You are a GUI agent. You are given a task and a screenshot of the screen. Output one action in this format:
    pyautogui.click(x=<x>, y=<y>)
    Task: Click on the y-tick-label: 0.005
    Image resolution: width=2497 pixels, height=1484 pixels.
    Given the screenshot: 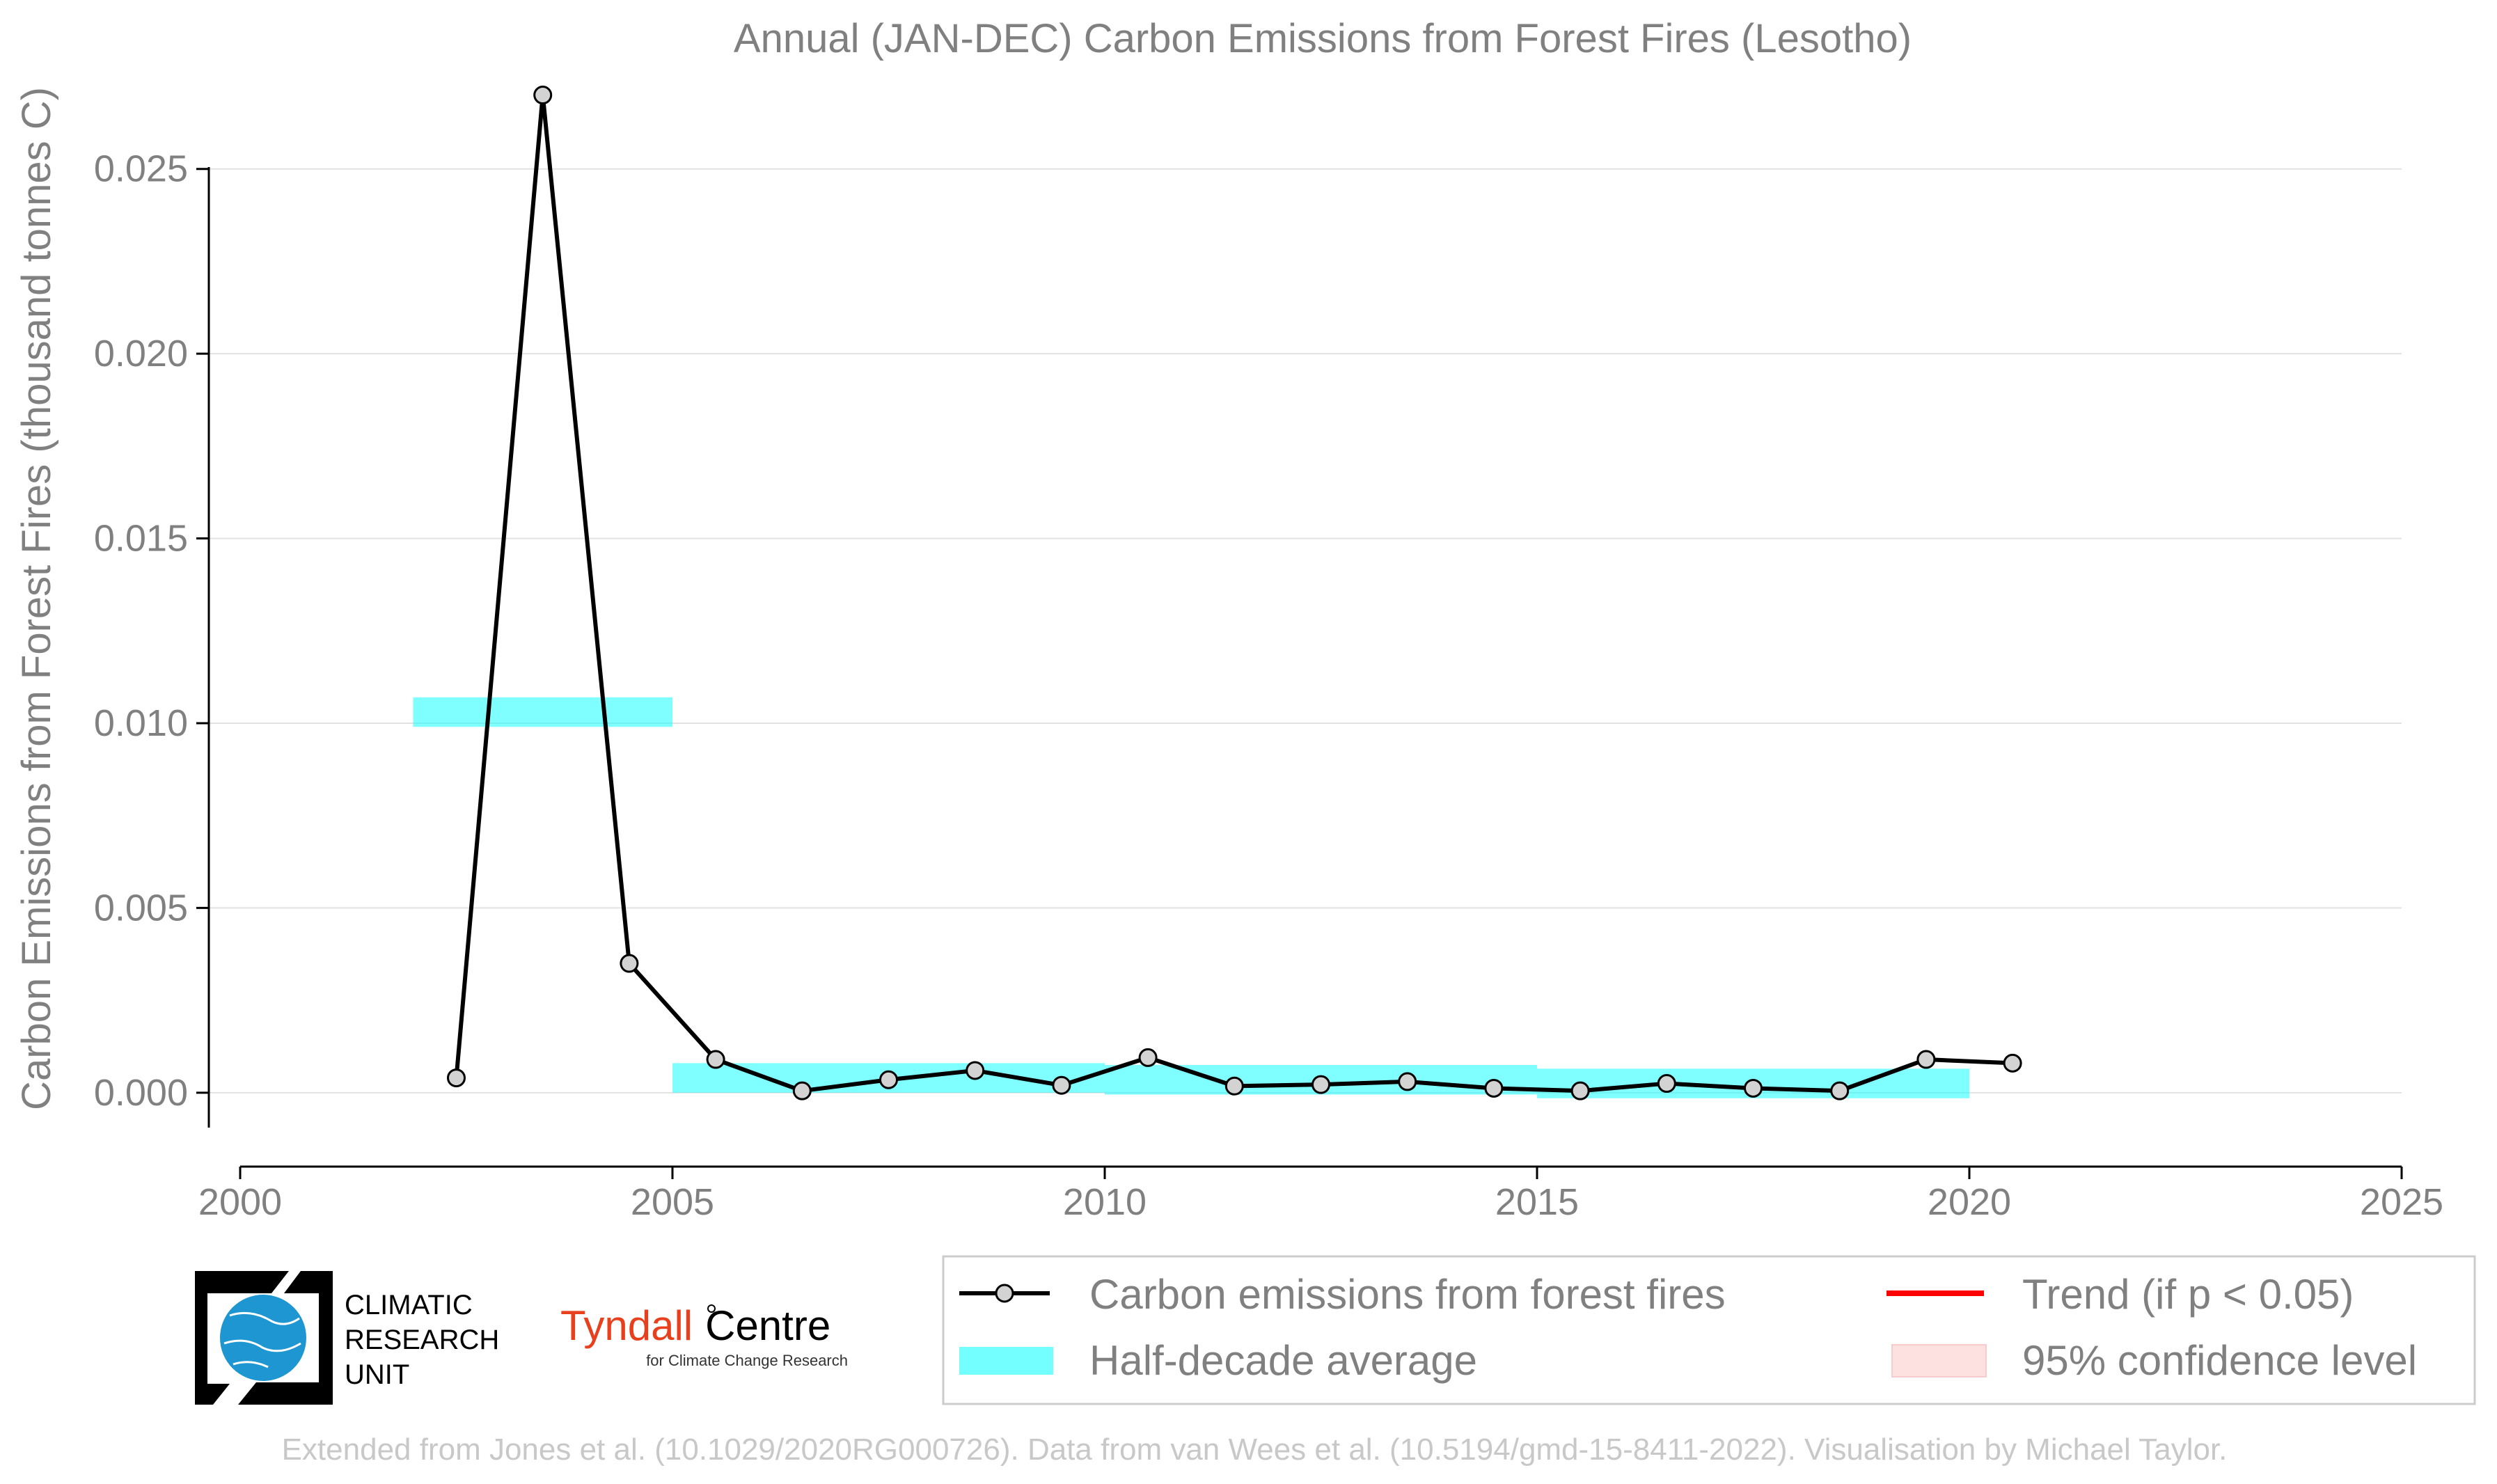 What is the action you would take?
    pyautogui.click(x=141, y=908)
    